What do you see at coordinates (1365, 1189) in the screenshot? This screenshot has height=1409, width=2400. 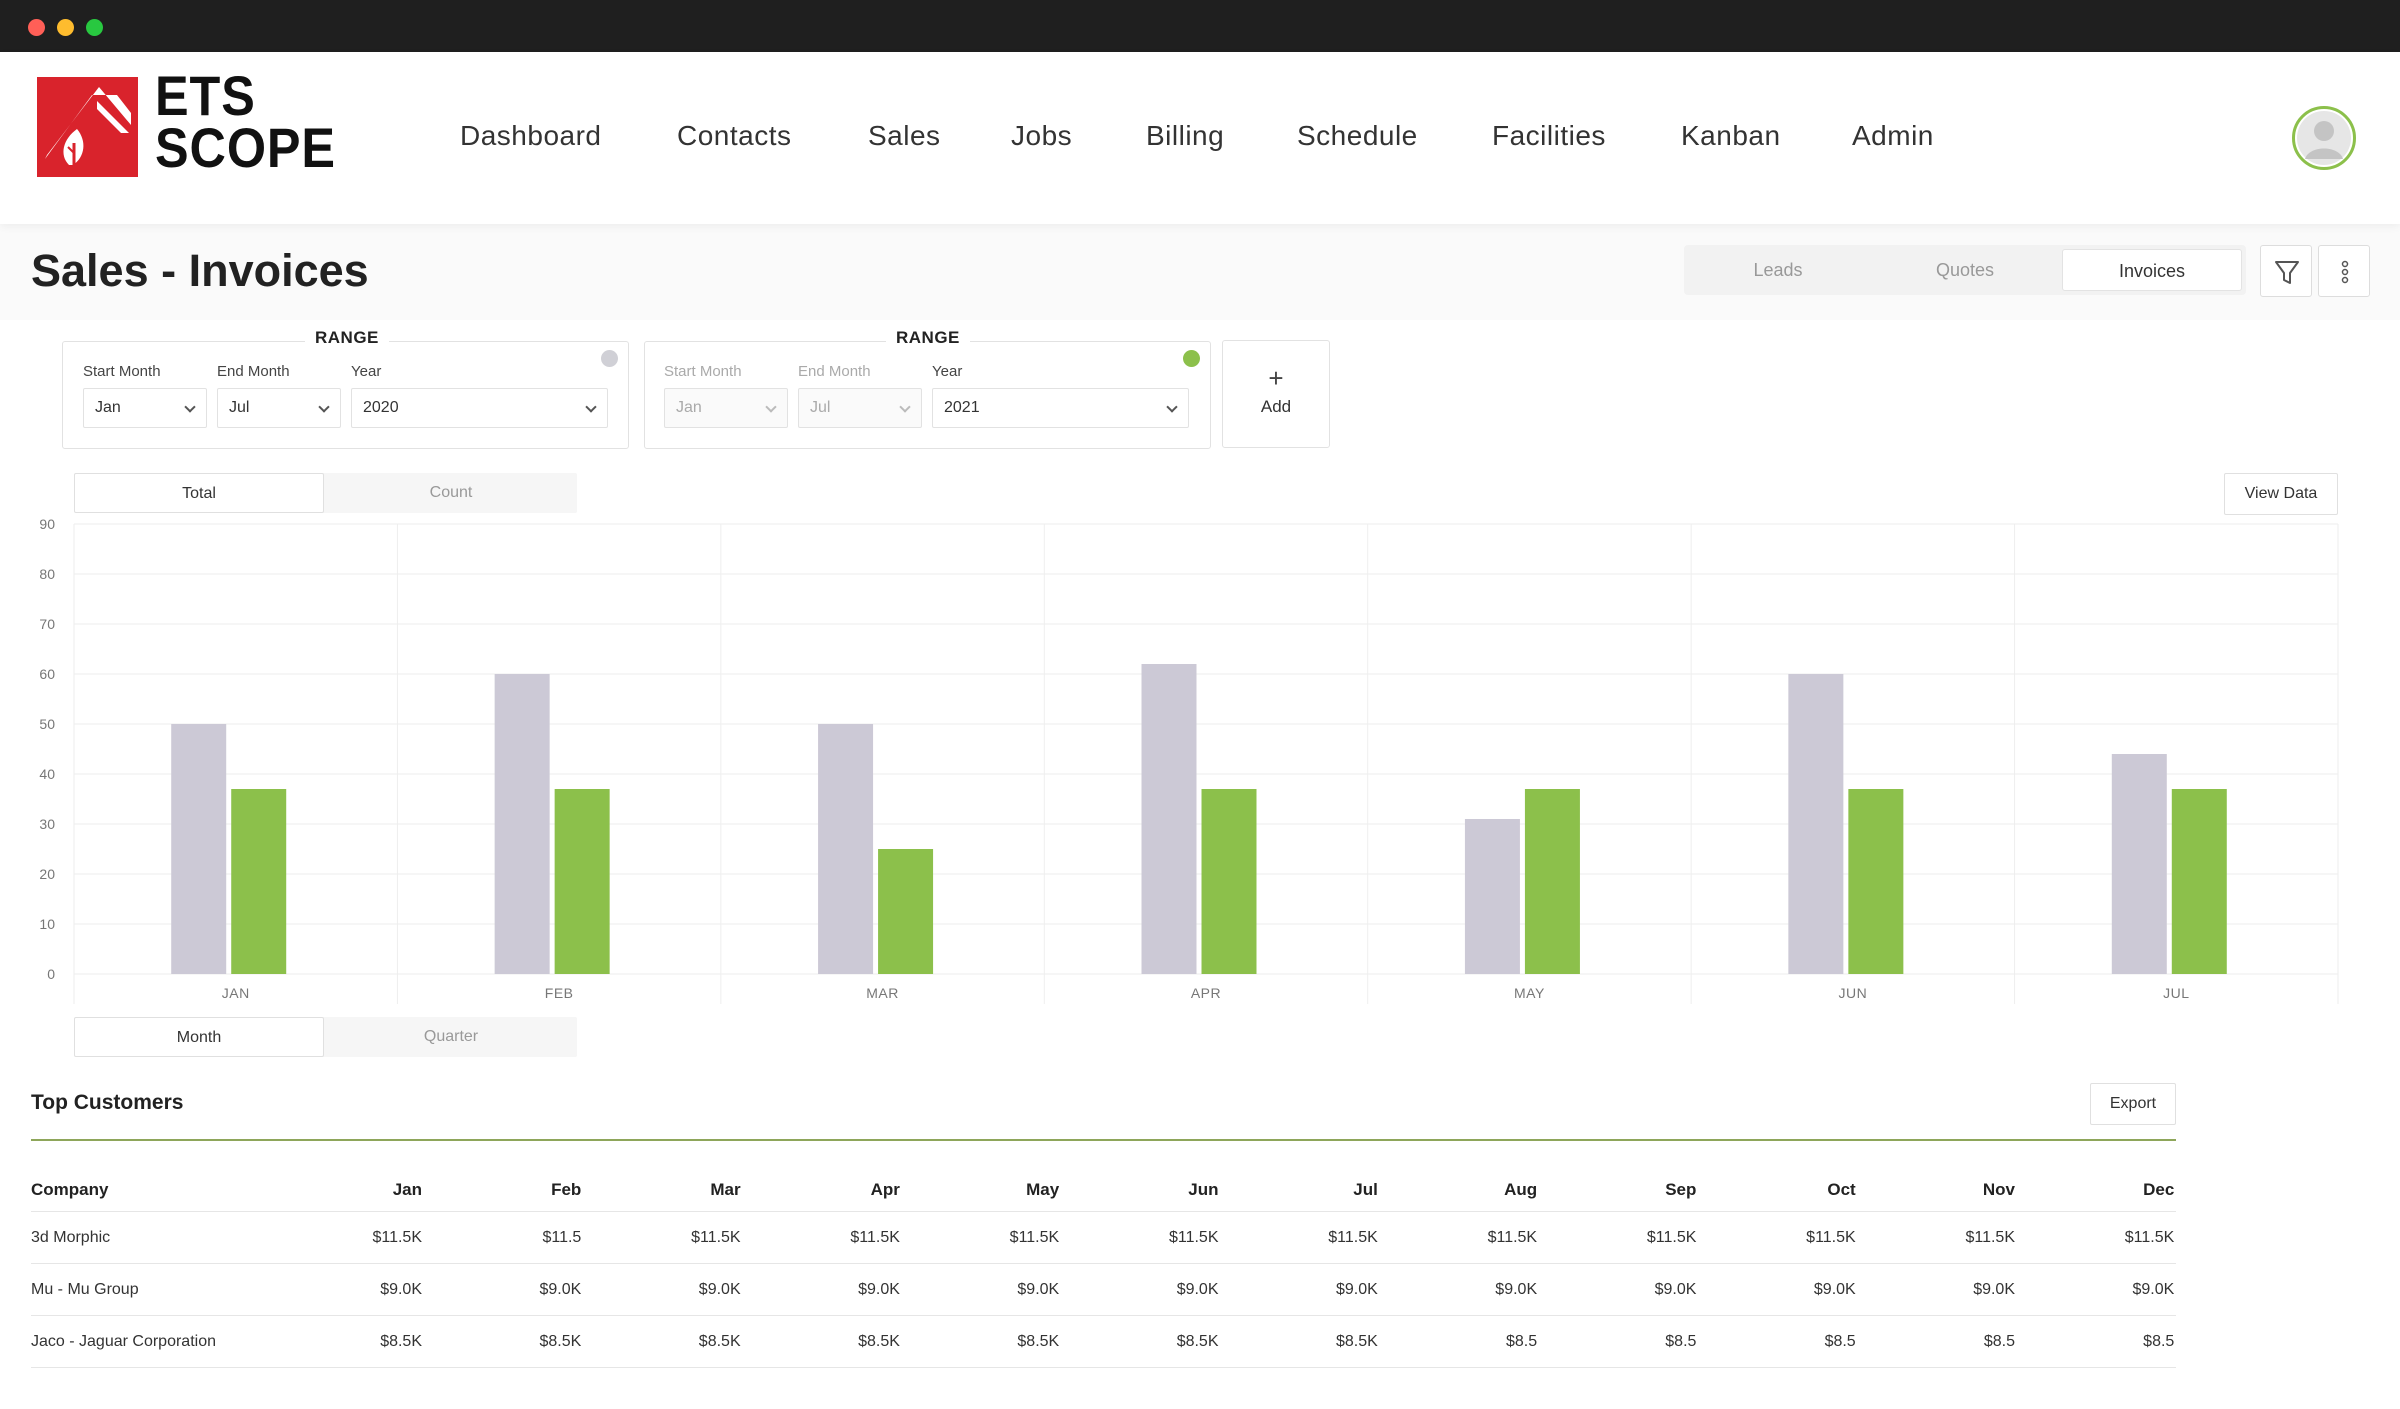 I see `column-header-jul: Jul` at bounding box center [1365, 1189].